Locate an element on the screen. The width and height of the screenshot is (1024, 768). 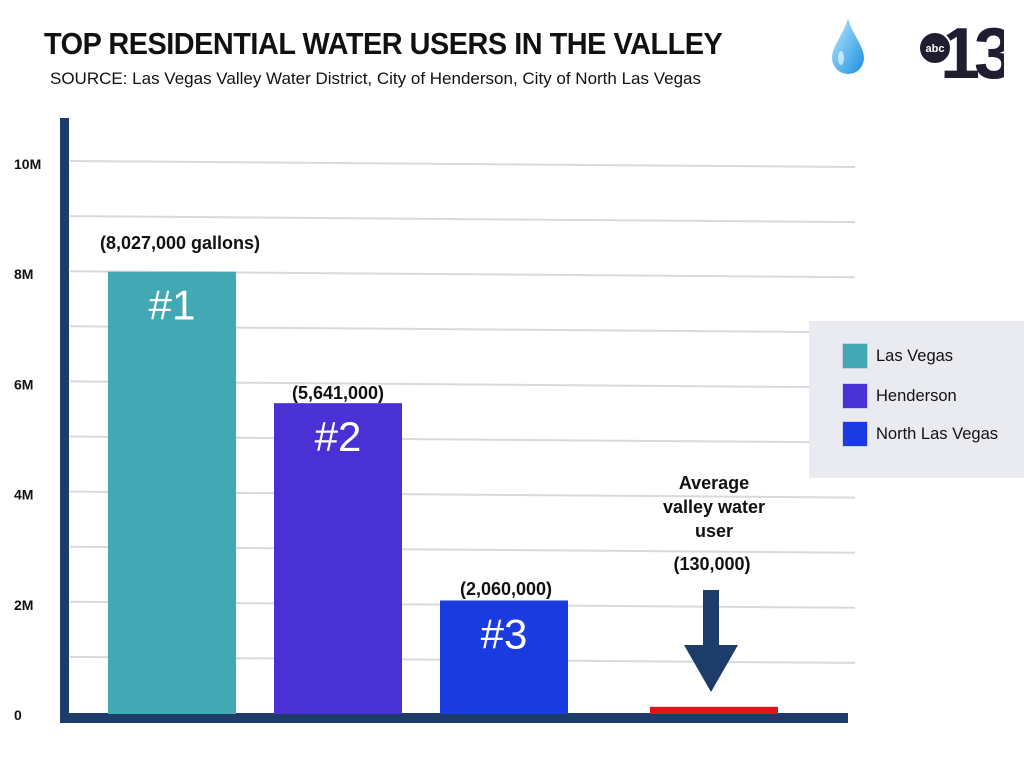
y-axis is located at coordinates (64, 420).